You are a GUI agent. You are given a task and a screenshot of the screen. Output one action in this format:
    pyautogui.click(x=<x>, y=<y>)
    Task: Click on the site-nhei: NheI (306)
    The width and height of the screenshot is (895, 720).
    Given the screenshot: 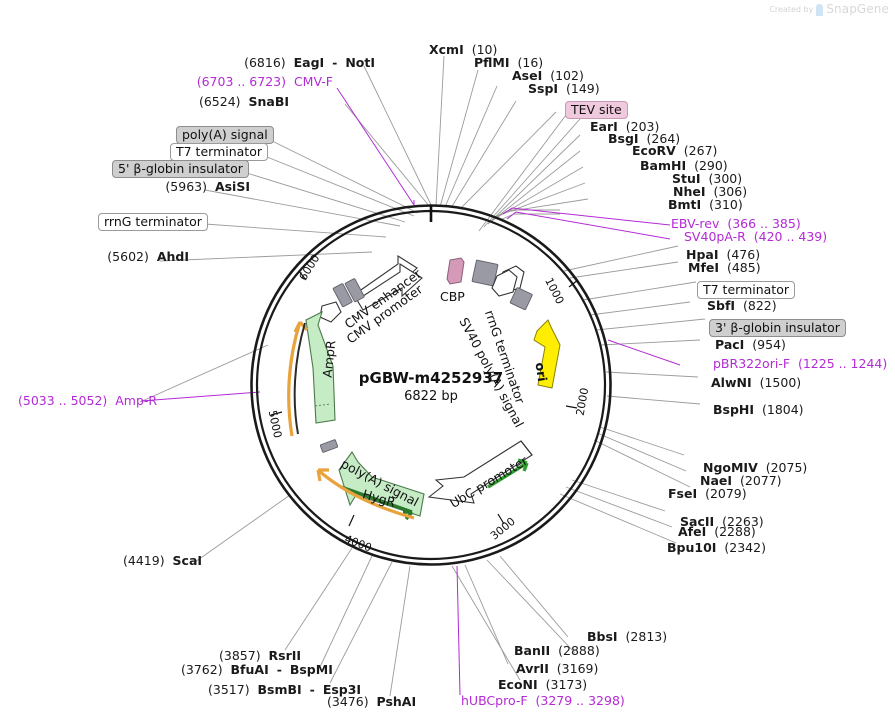 What is the action you would take?
    pyautogui.click(x=710, y=191)
    